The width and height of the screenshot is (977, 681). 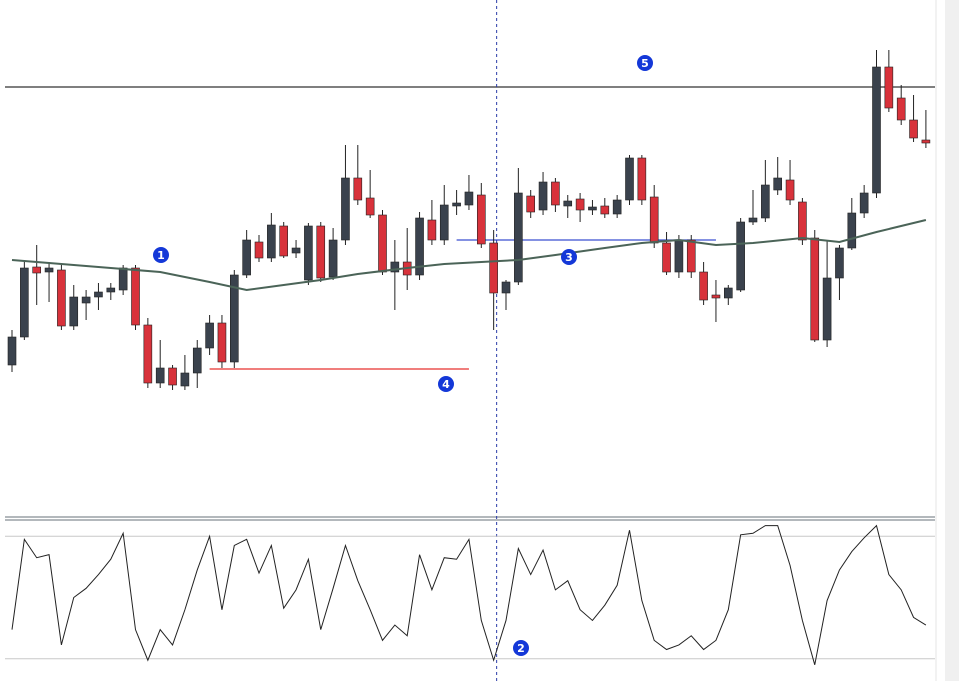 I want to click on moving-average, so click(x=469, y=255).